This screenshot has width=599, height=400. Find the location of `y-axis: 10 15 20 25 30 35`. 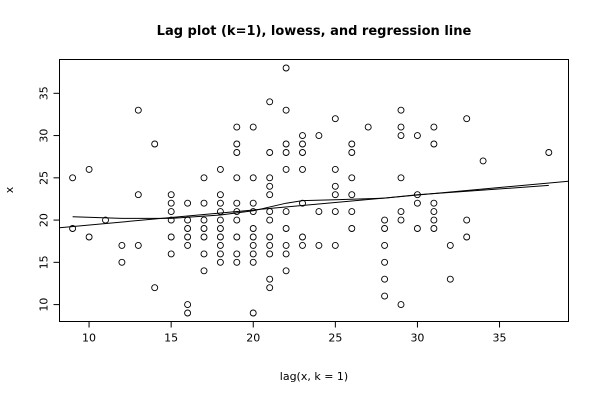

y-axis: 10 15 20 25 30 35 is located at coordinates (49, 199).